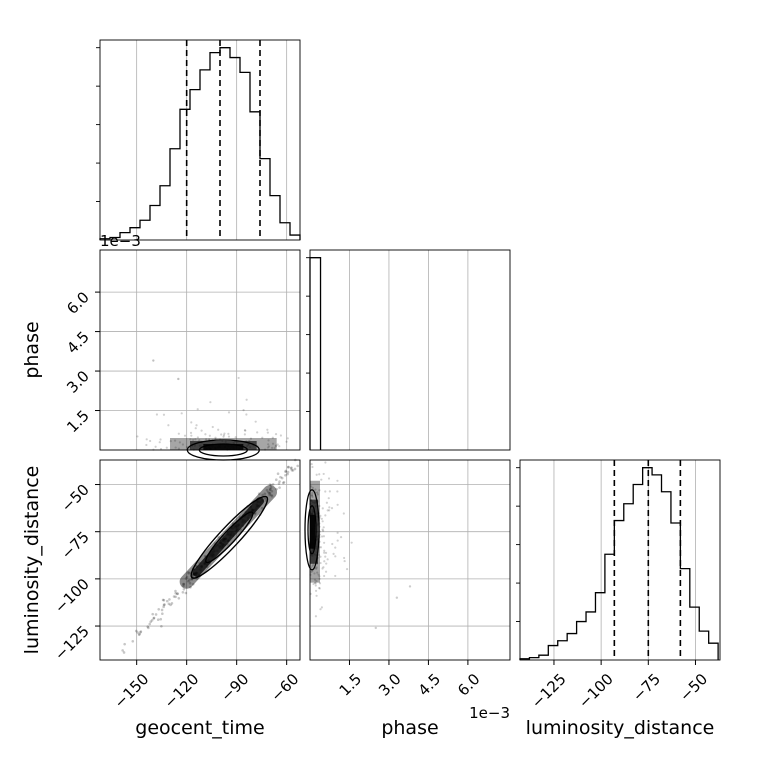 The image size is (760, 760). What do you see at coordinates (75, 545) in the screenshot?
I see `y-tick-label-luminosity_distance: −75` at bounding box center [75, 545].